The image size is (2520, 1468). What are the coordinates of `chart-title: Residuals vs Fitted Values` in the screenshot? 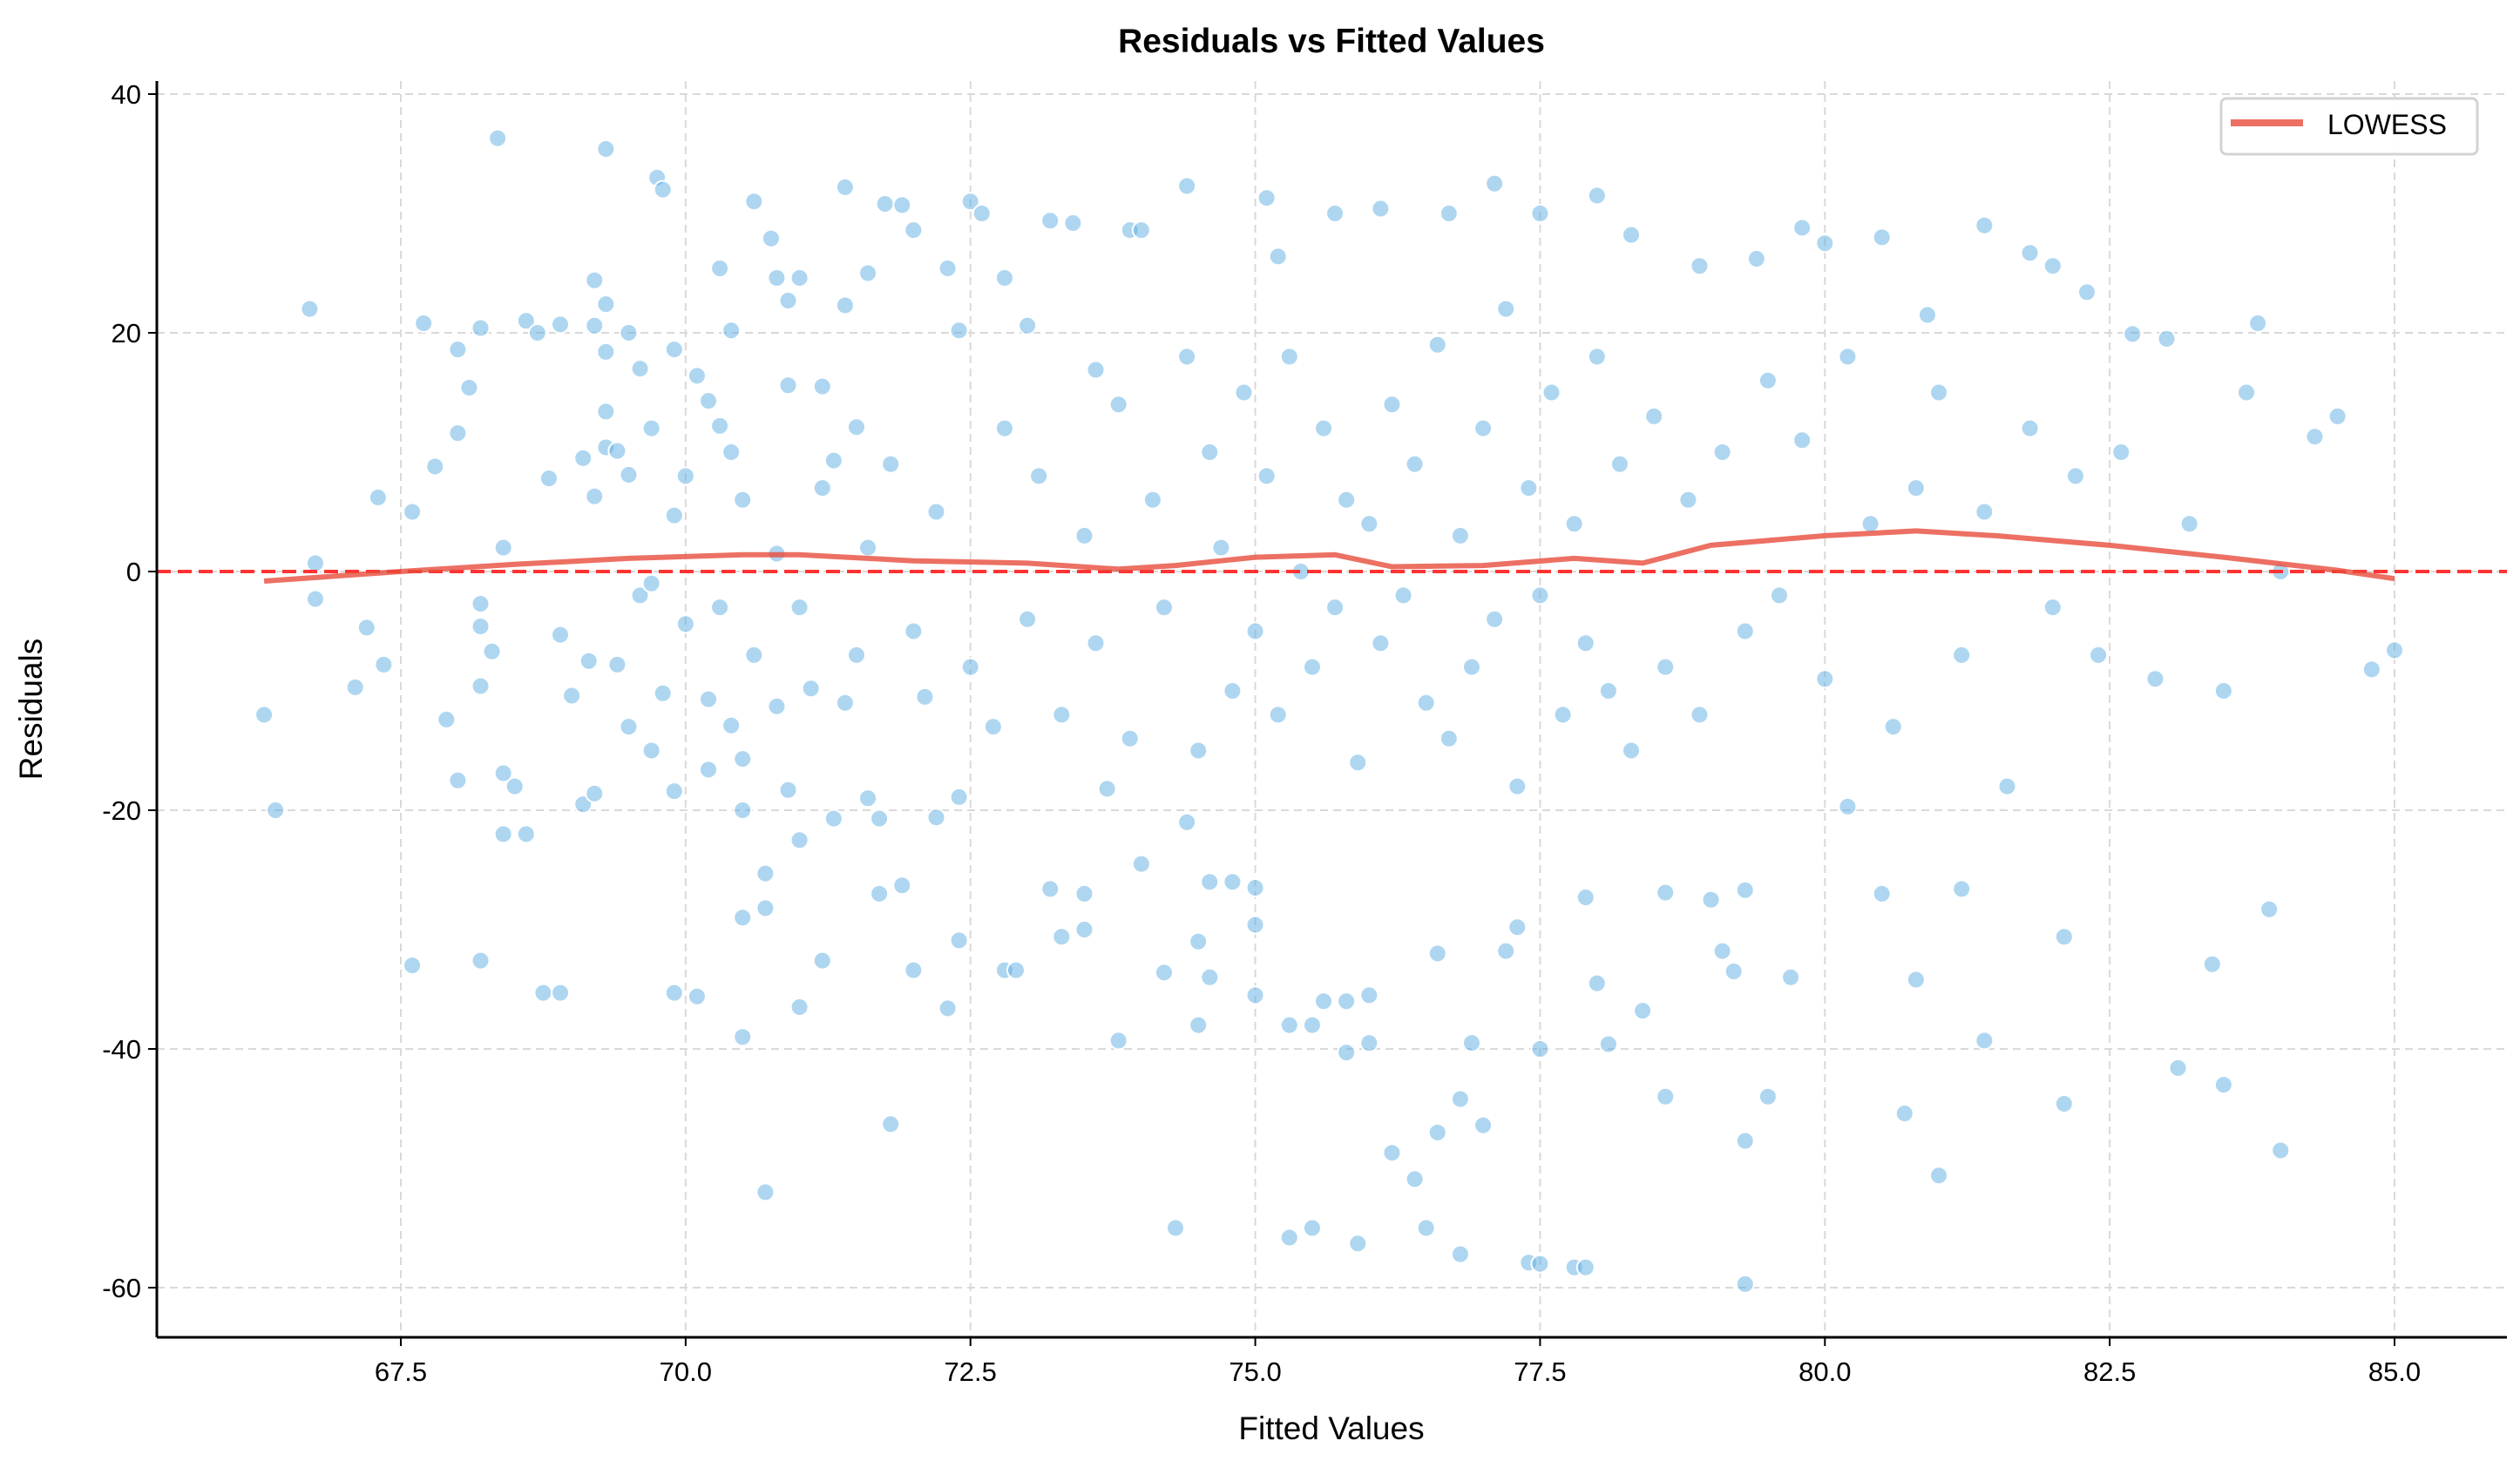 It's located at (1331, 41).